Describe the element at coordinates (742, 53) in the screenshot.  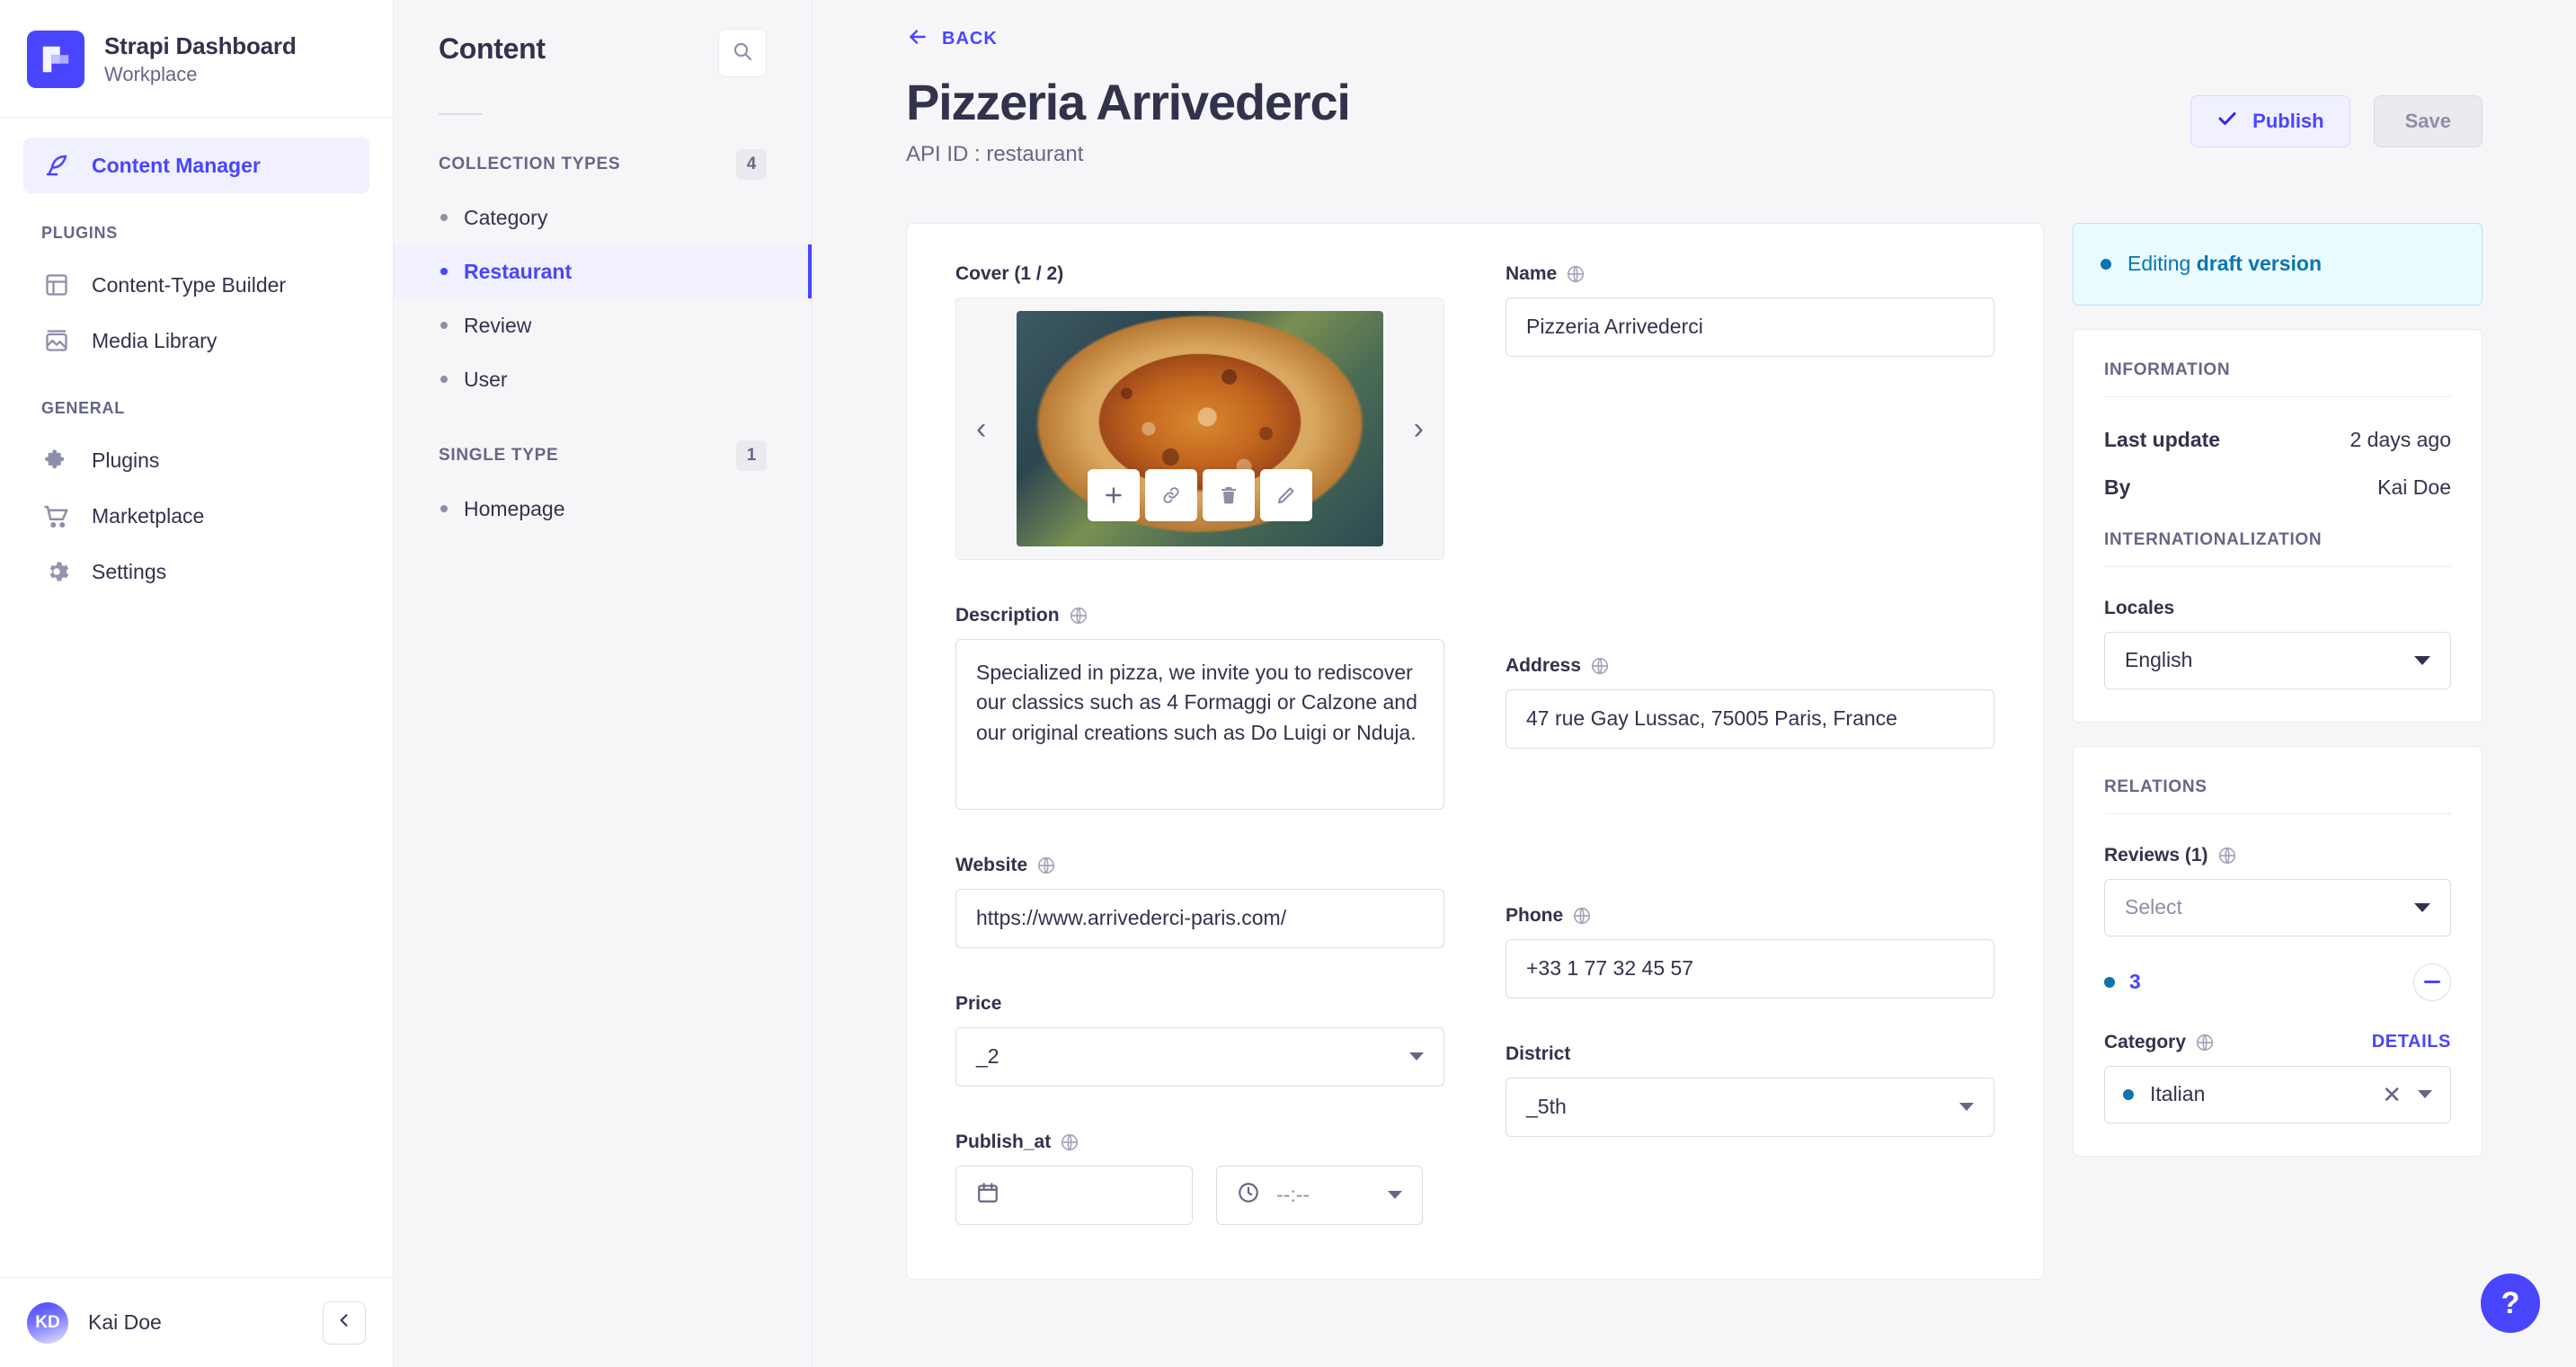
I see `search-button` at that location.